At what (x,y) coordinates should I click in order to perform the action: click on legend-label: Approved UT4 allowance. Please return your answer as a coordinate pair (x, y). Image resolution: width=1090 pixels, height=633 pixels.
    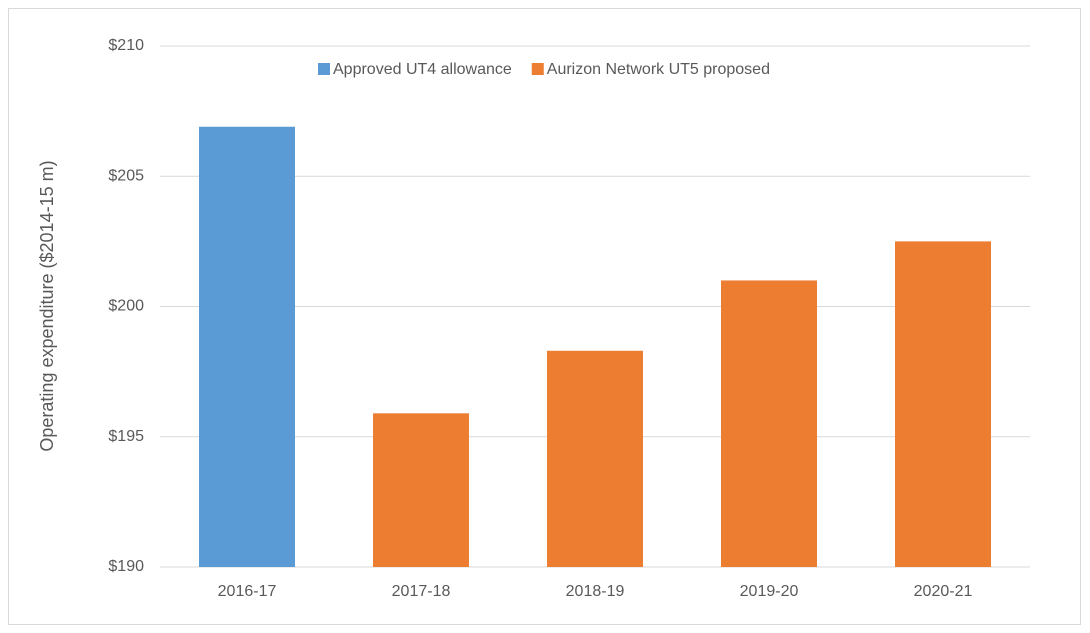
    Looking at the image, I should click on (422, 69).